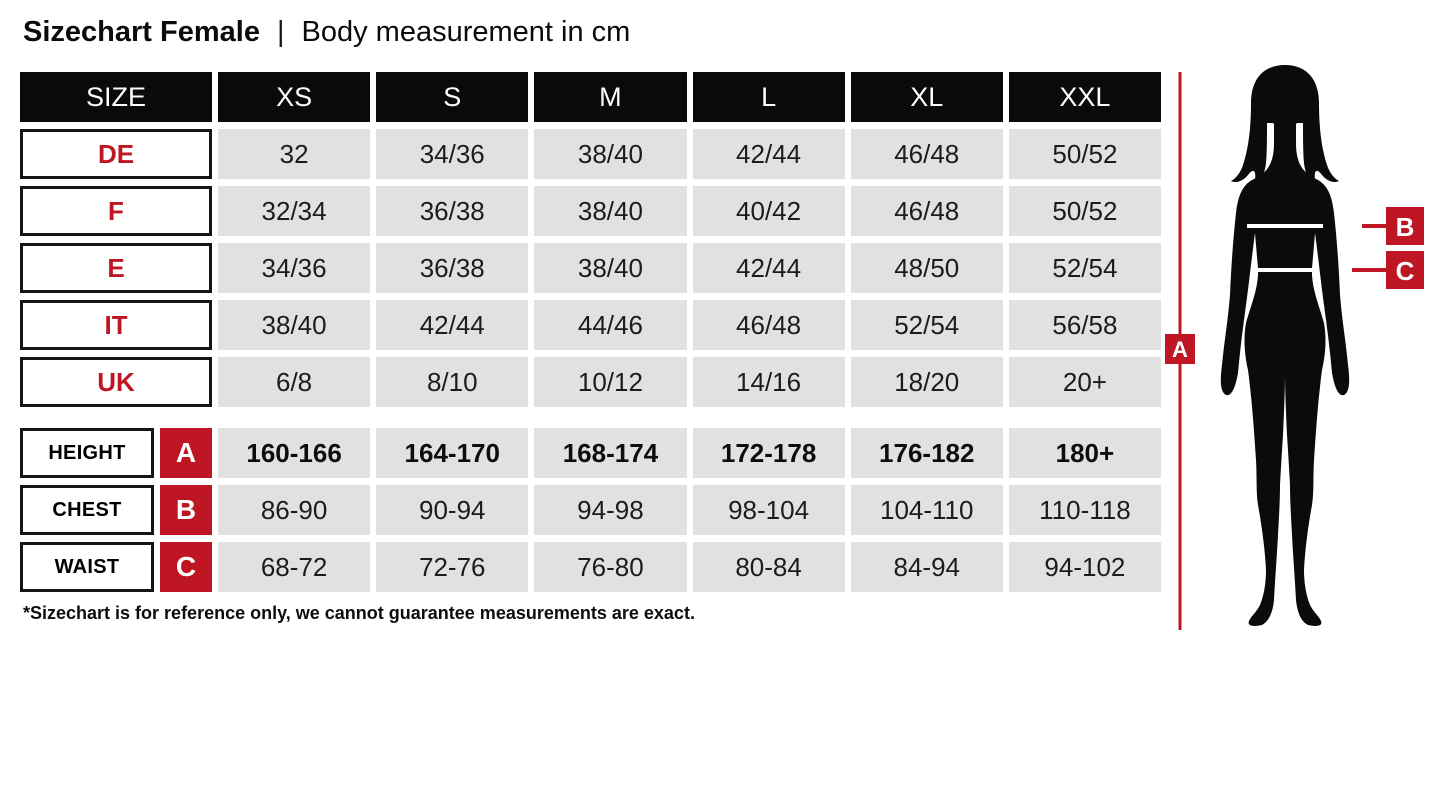  Describe the element at coordinates (186, 453) in the screenshot. I see `measure-badge-a: A` at that location.